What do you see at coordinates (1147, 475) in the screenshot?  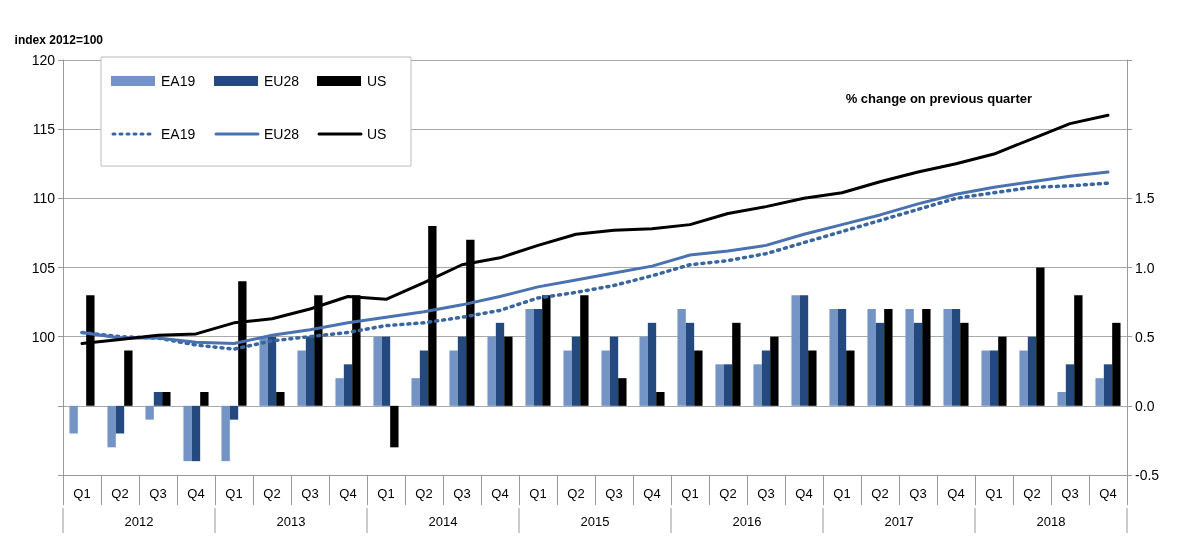 I see `y2-tick-label: -0.5` at bounding box center [1147, 475].